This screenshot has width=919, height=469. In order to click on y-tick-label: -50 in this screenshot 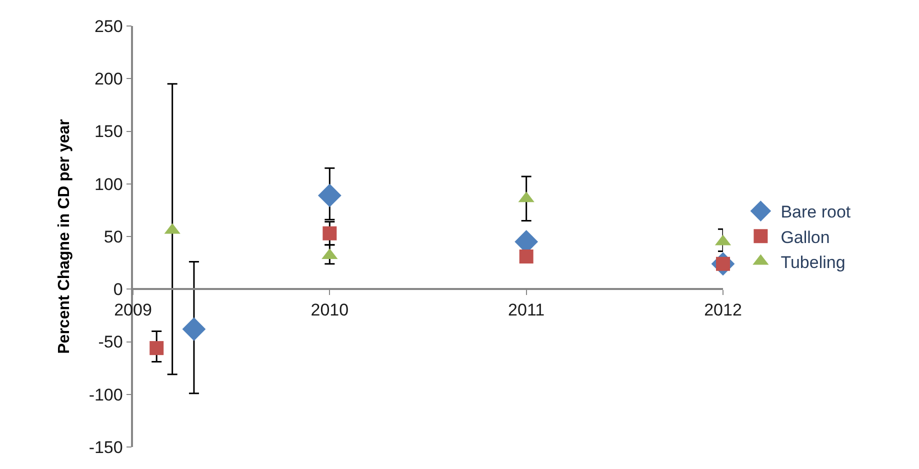, I will do `click(110, 342)`.